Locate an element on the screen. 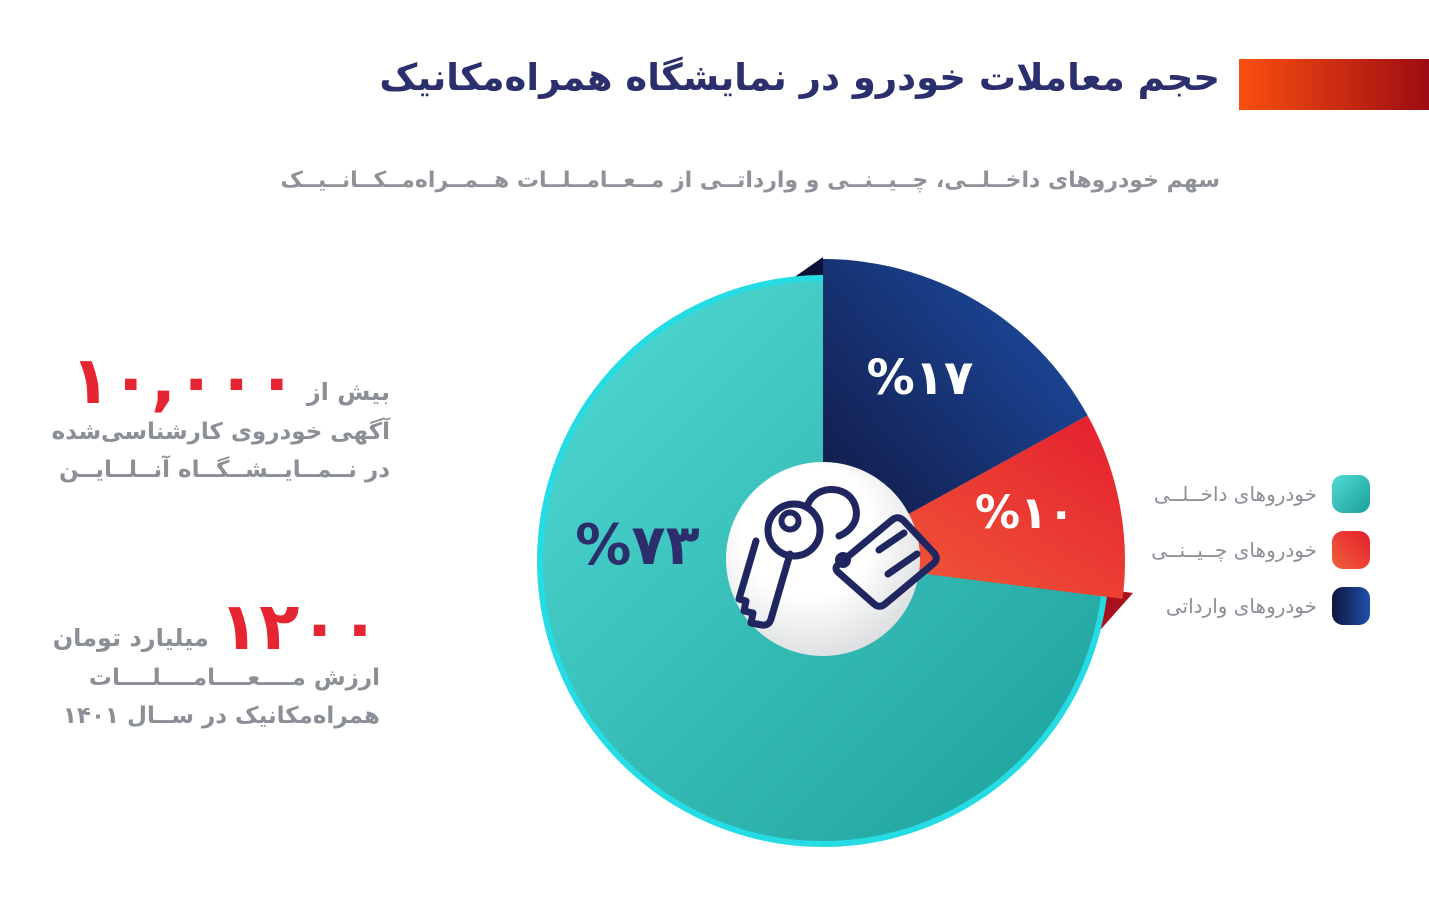 This screenshot has width=1429, height=903. stat-listings-number: ۱۰,۰۰۰ is located at coordinates (183, 380).